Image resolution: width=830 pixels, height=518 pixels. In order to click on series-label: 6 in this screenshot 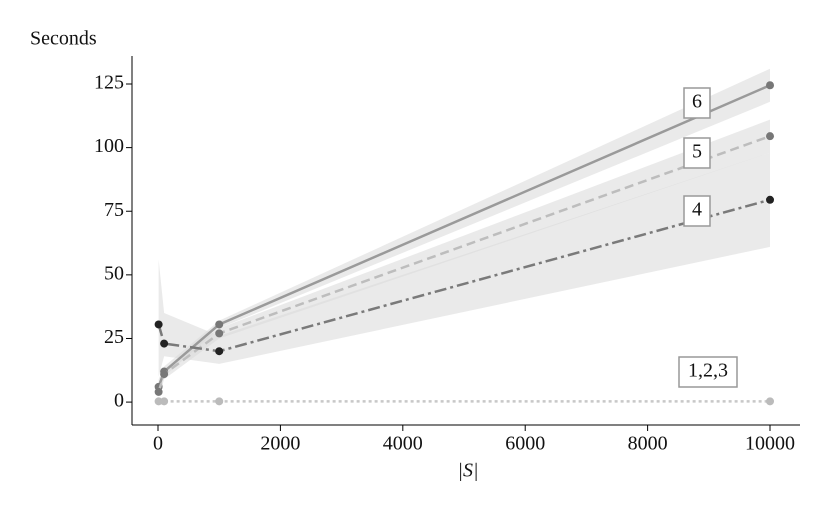, I will do `click(697, 102)`.